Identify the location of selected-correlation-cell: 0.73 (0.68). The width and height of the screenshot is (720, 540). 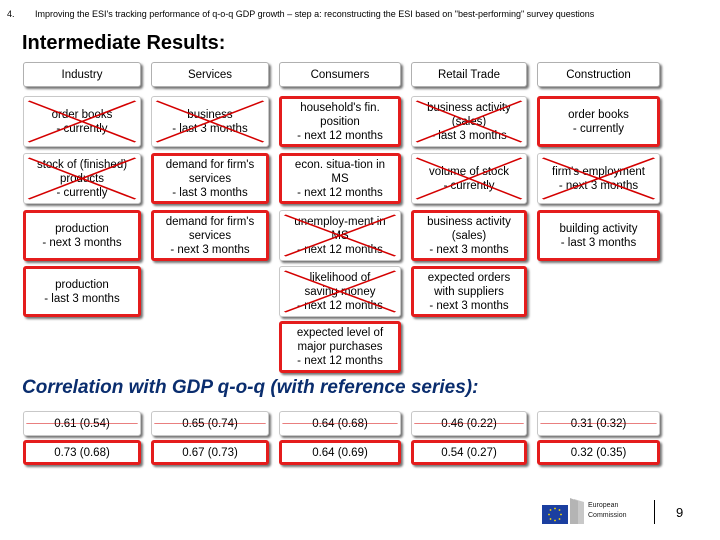
(82, 452).